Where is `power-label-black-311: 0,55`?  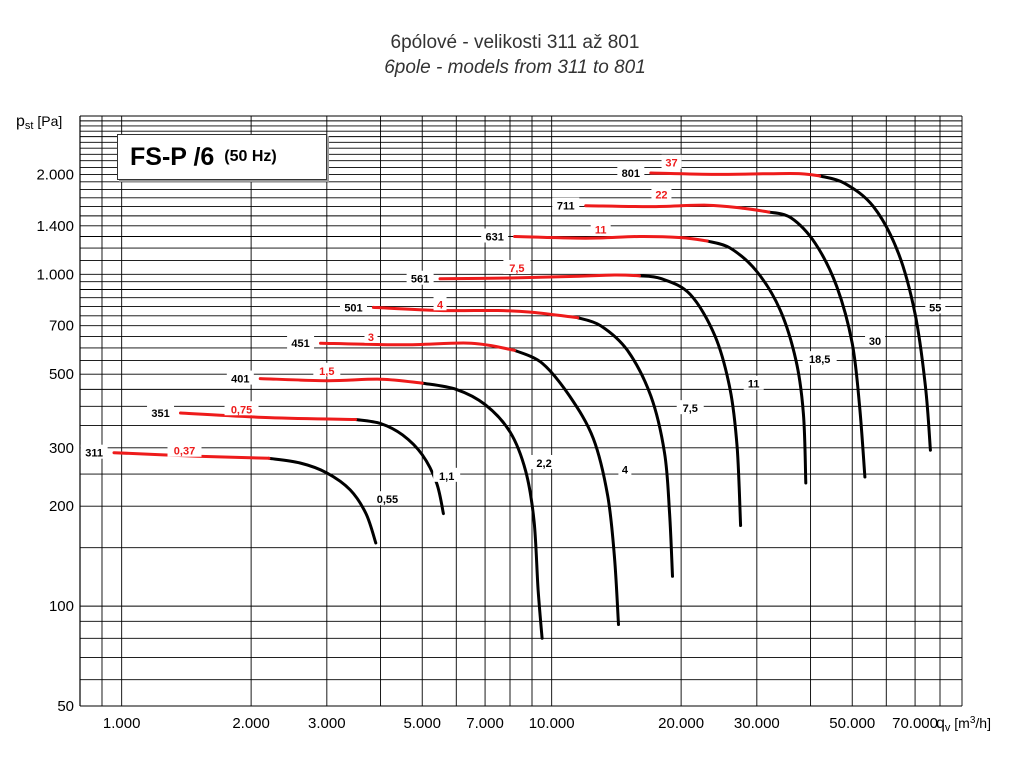
power-label-black-311: 0,55 is located at coordinates (387, 500).